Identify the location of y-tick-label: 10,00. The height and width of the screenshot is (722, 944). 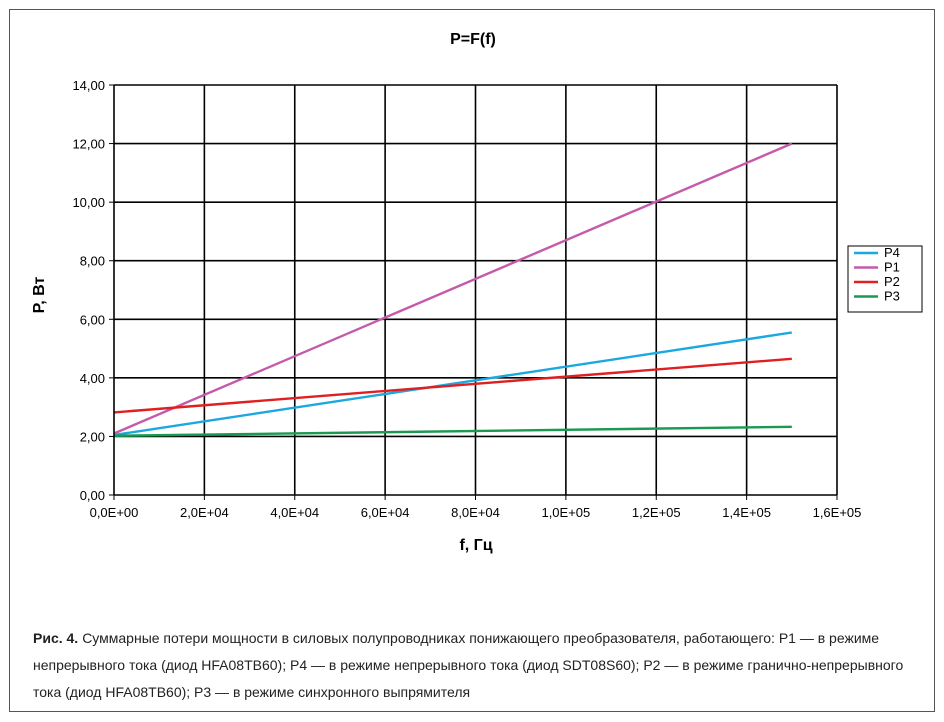
(88, 202).